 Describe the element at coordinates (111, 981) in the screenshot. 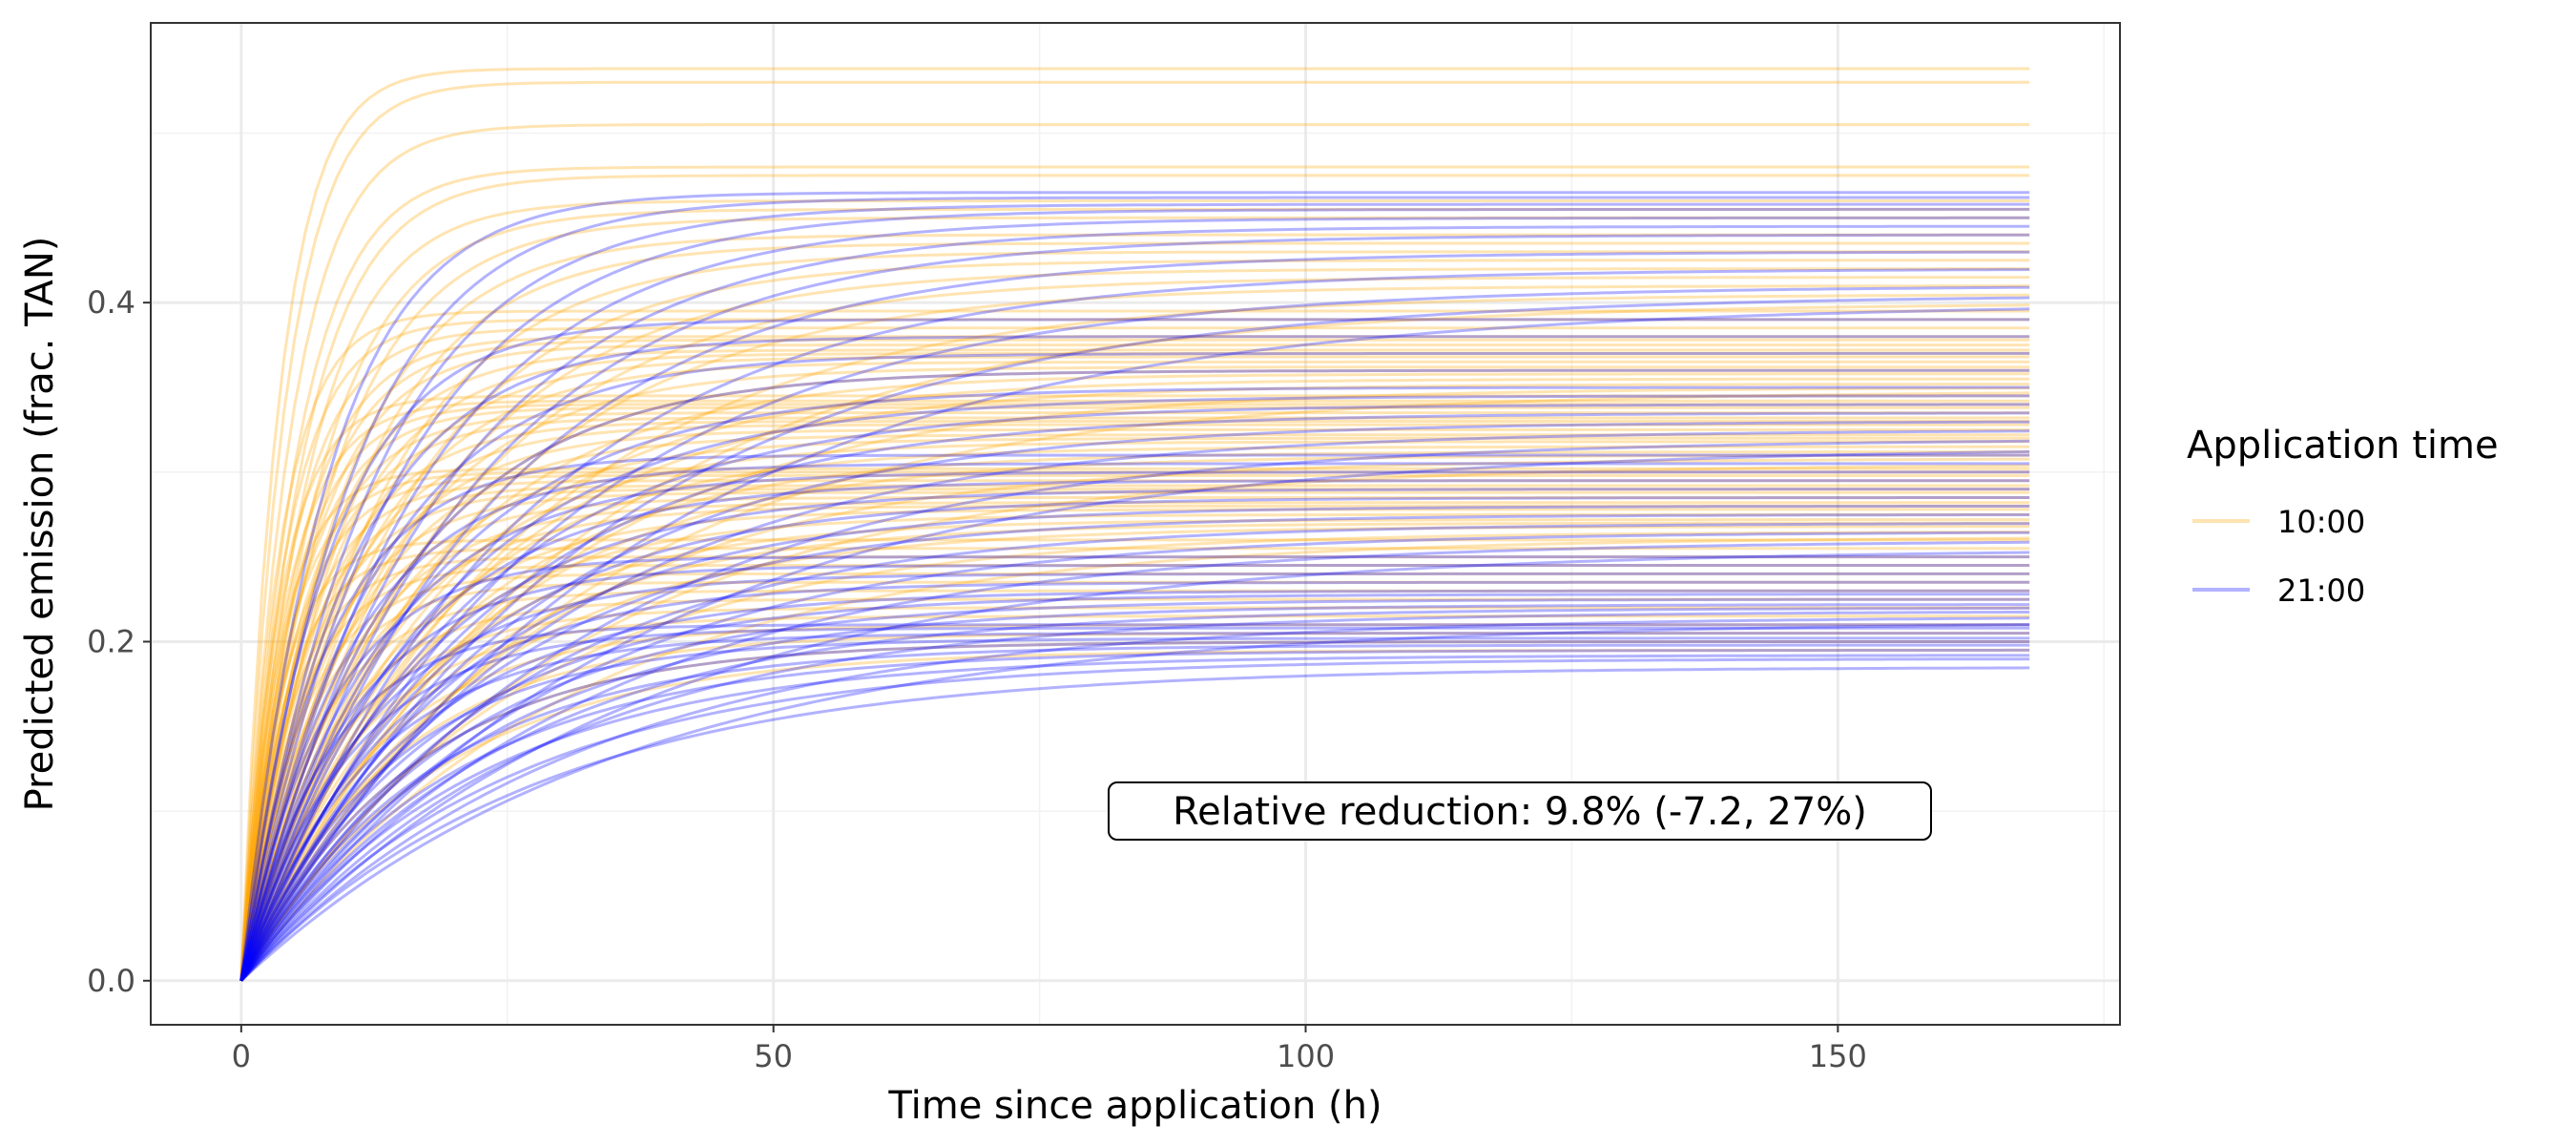

I see `y-tick-label: 0.0` at that location.